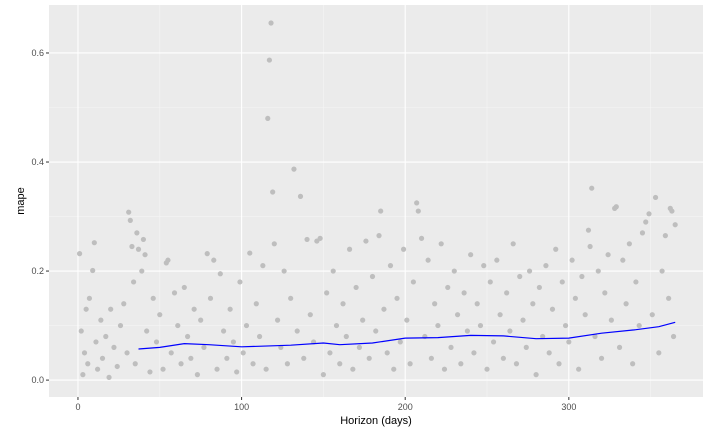 The image size is (720, 437). I want to click on mean-line, so click(407, 335).